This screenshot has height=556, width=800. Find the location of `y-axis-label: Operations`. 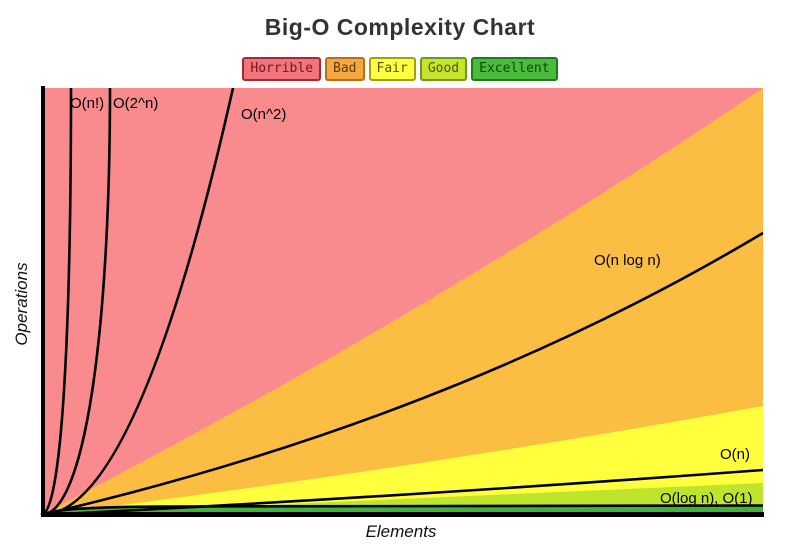

y-axis-label: Operations is located at coordinates (21, 304).